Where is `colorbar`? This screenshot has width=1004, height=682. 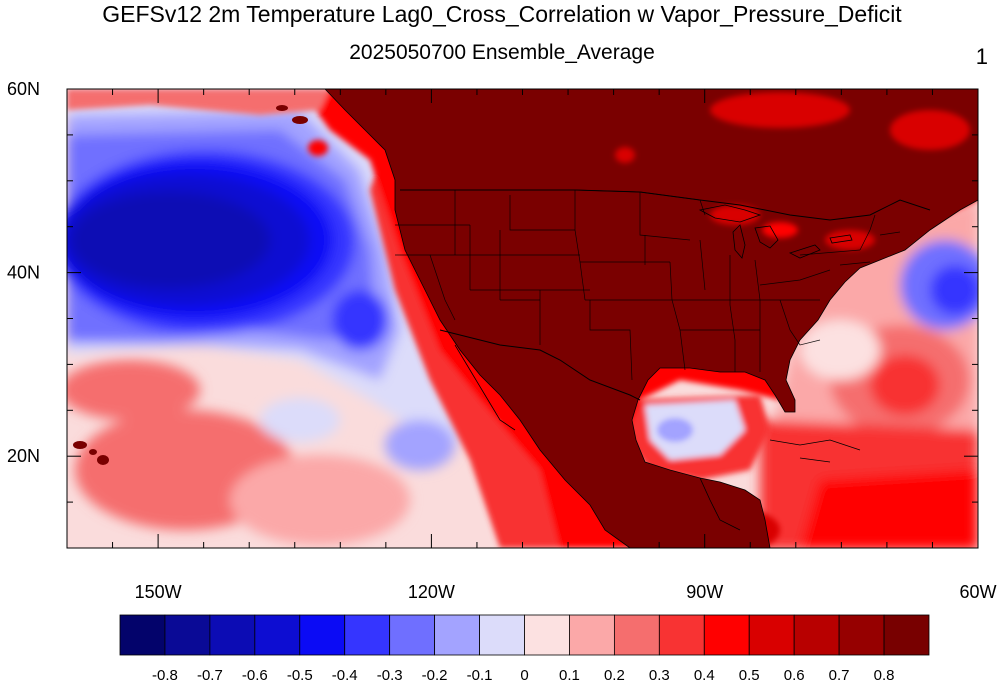
colorbar is located at coordinates (524, 635).